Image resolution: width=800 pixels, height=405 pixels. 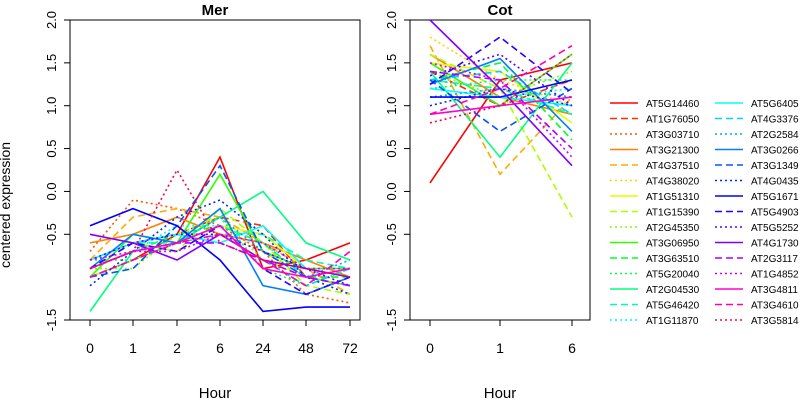 I want to click on panel-mer-x-axis: 0 1 2 6 24 48 72, so click(x=222, y=338).